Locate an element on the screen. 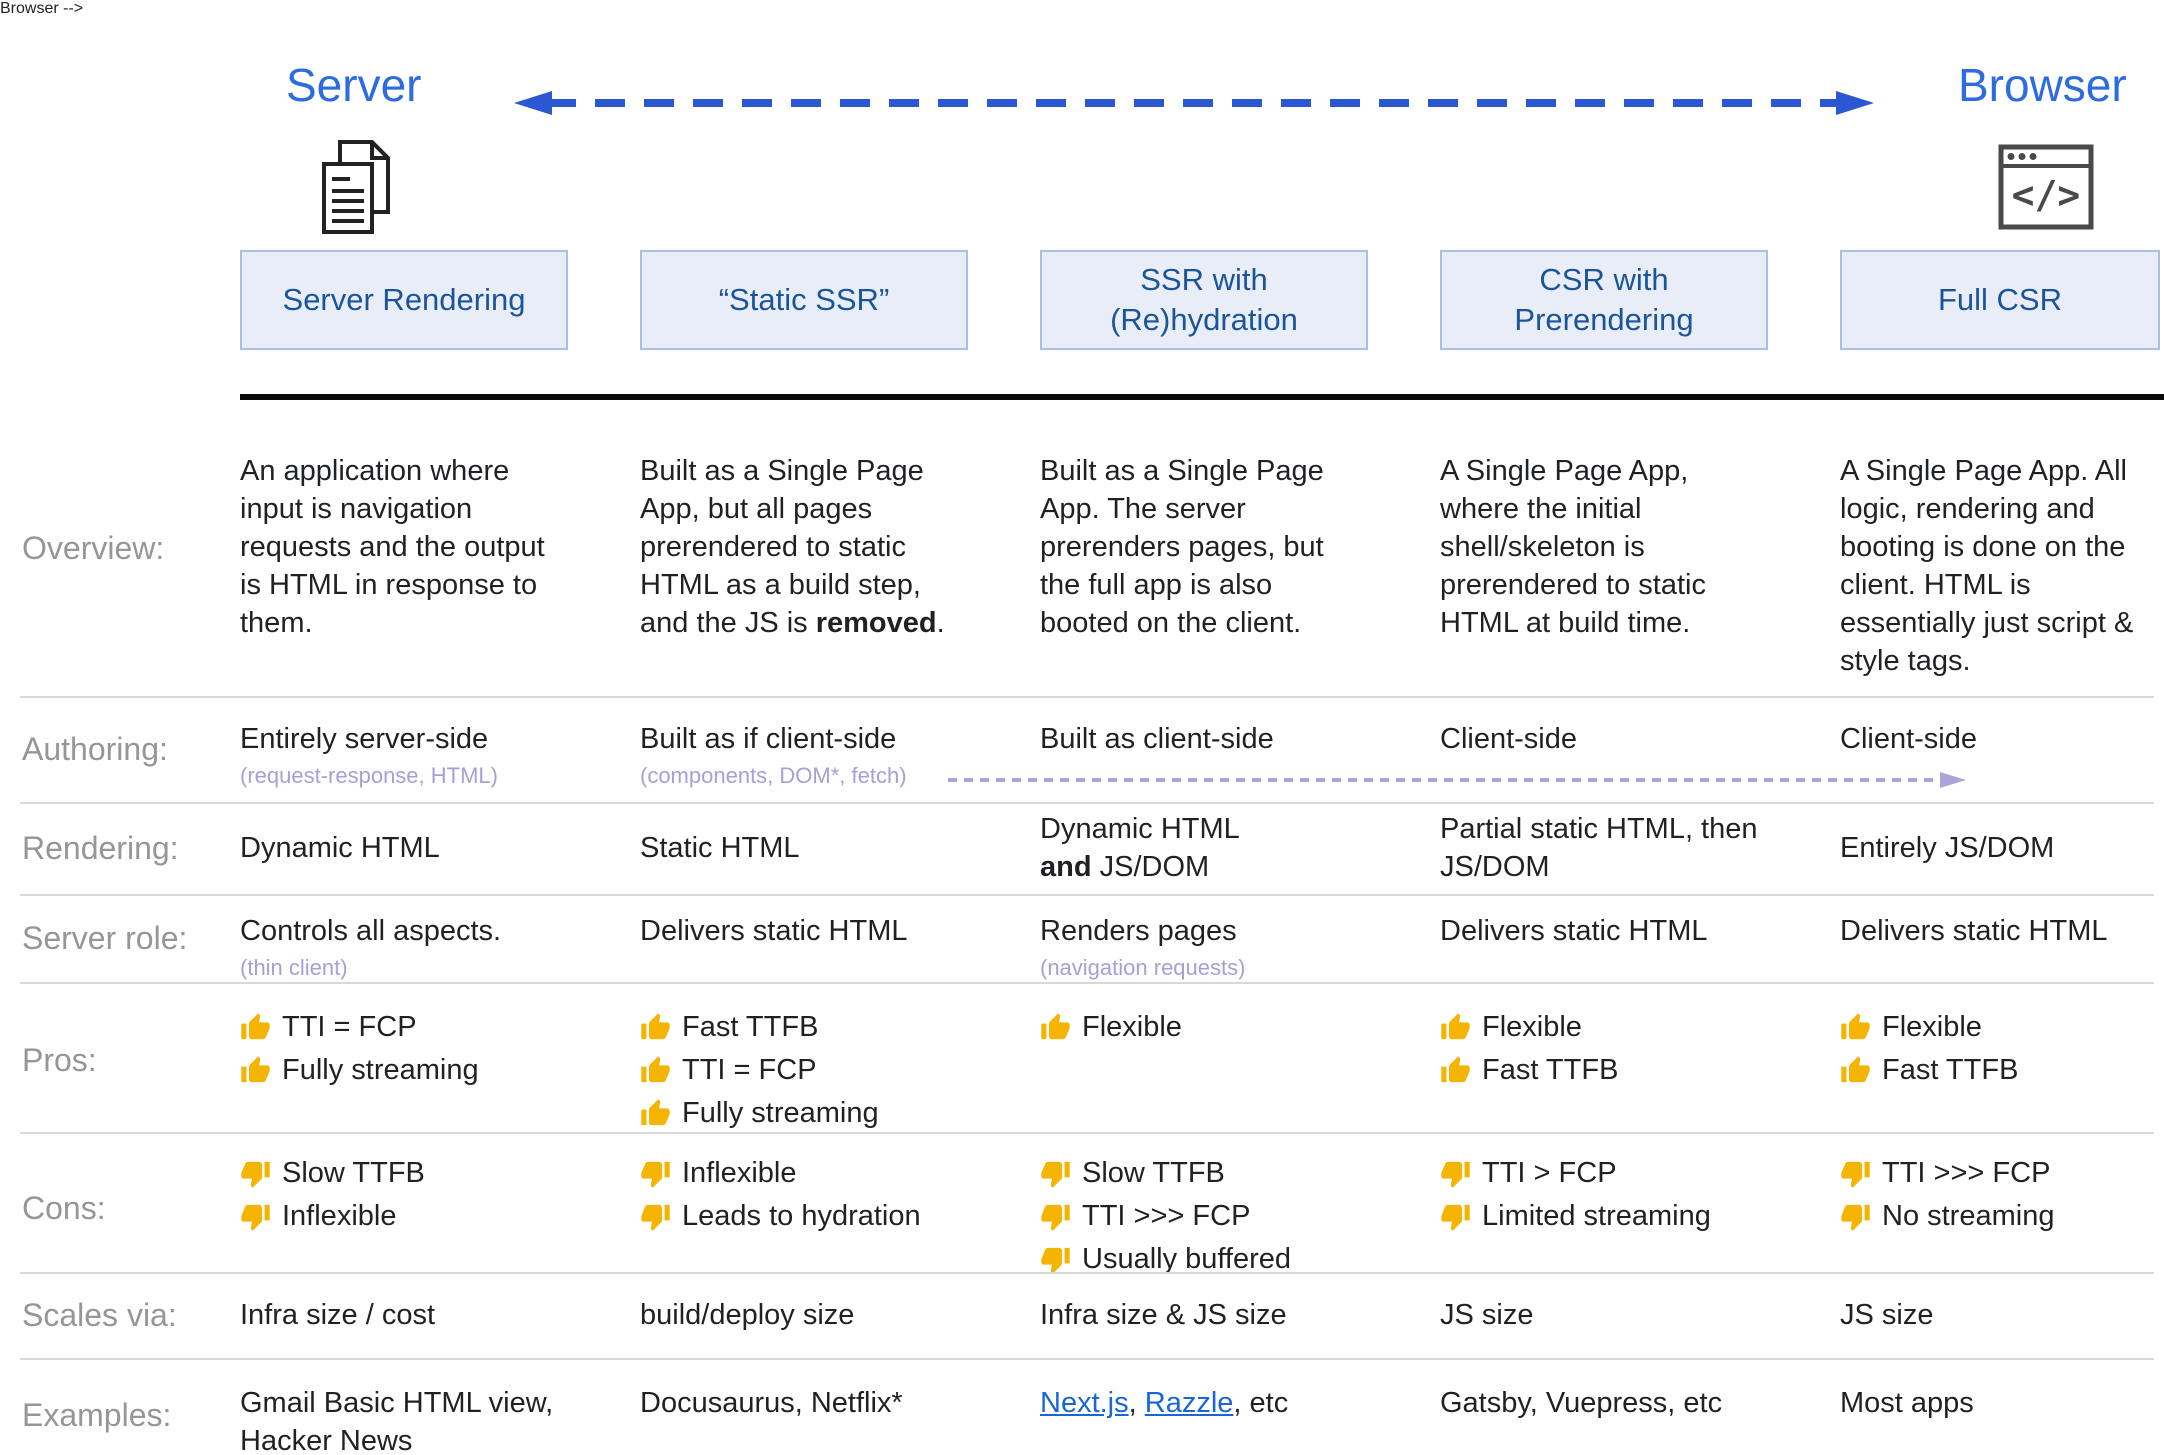  razzle-link: Razzle is located at coordinates (1189, 1403).